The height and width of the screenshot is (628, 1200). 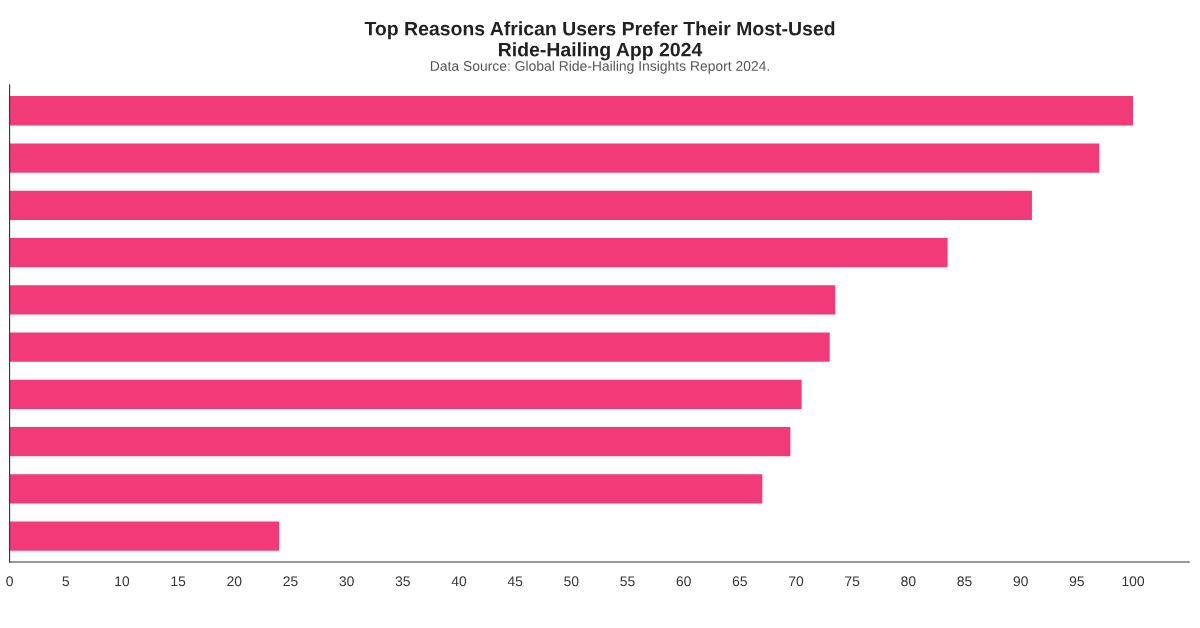 What do you see at coordinates (66, 581) in the screenshot?
I see `x-tick-label: 5` at bounding box center [66, 581].